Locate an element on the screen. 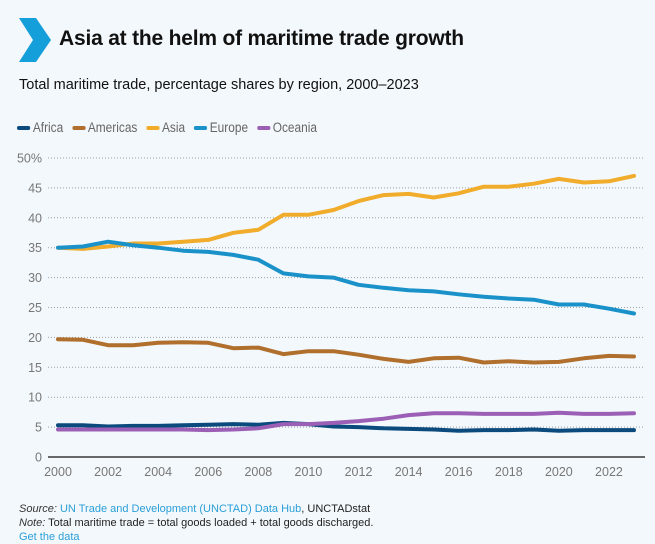 This screenshot has width=655, height=544. x-tick-label: 2022 is located at coordinates (609, 472).